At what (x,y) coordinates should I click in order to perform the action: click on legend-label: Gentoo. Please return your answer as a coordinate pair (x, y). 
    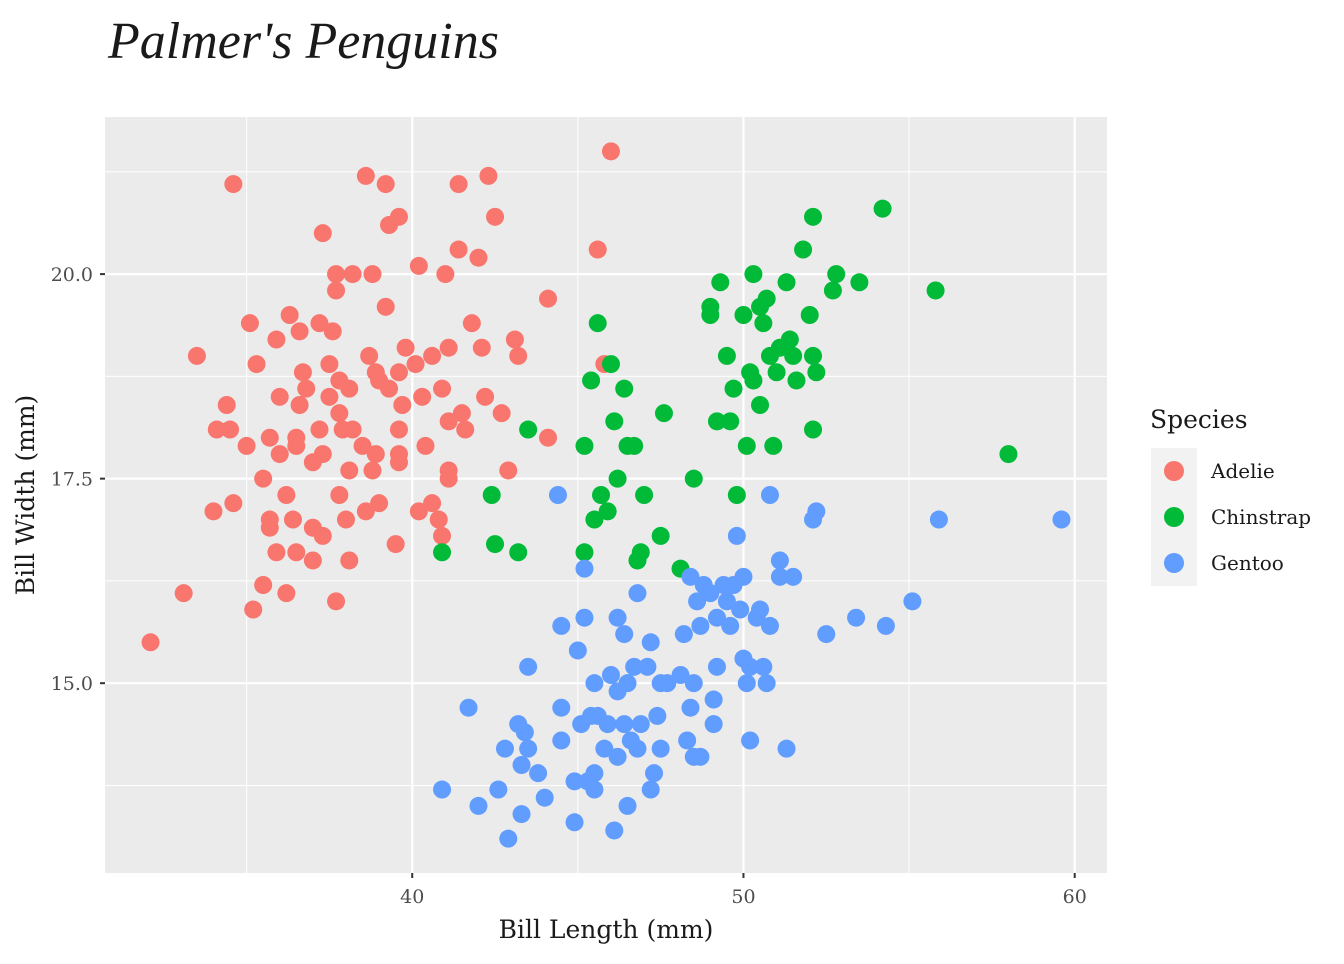
    Looking at the image, I should click on (1247, 563).